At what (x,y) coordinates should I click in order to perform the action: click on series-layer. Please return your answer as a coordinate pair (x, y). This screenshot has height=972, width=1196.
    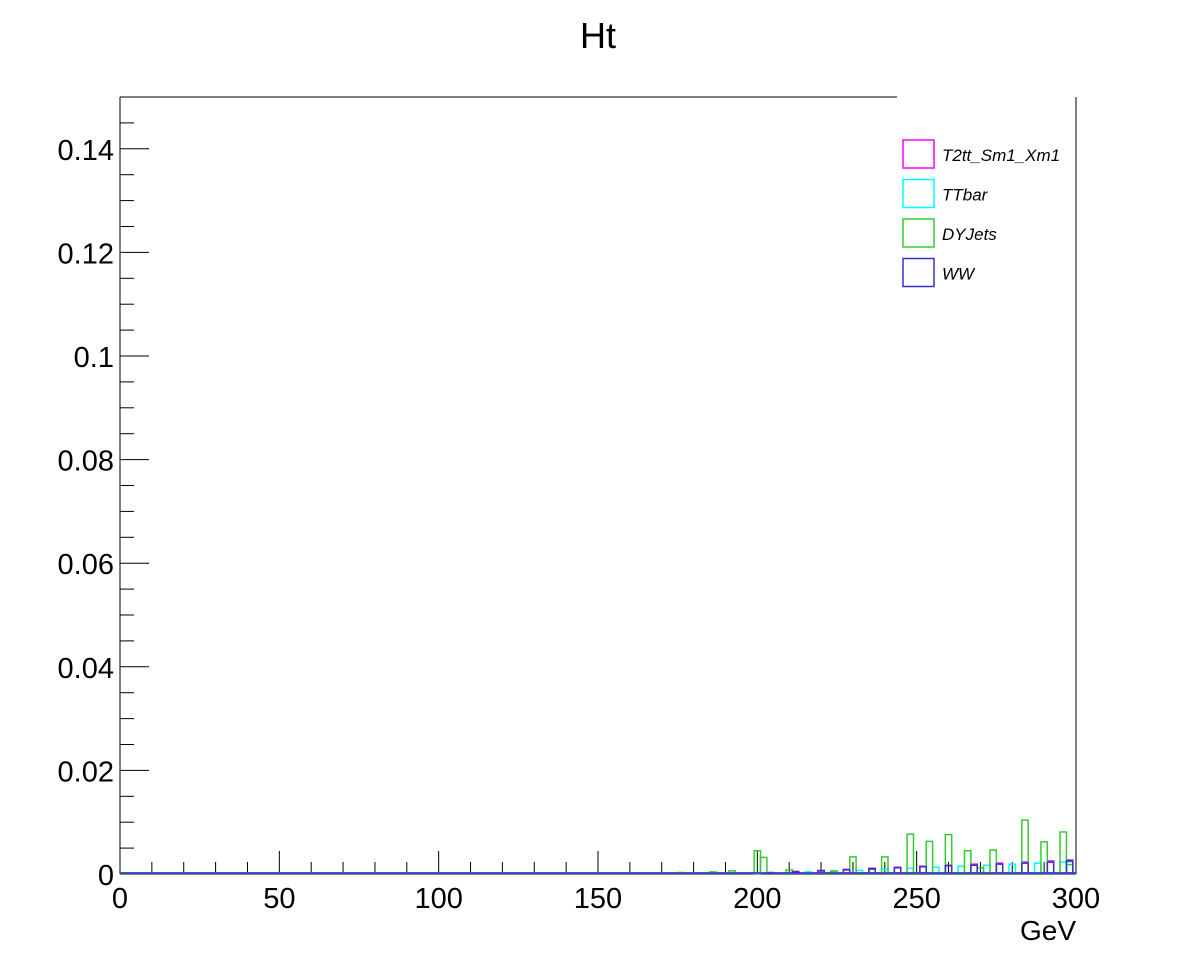
    Looking at the image, I should click on (598, 847).